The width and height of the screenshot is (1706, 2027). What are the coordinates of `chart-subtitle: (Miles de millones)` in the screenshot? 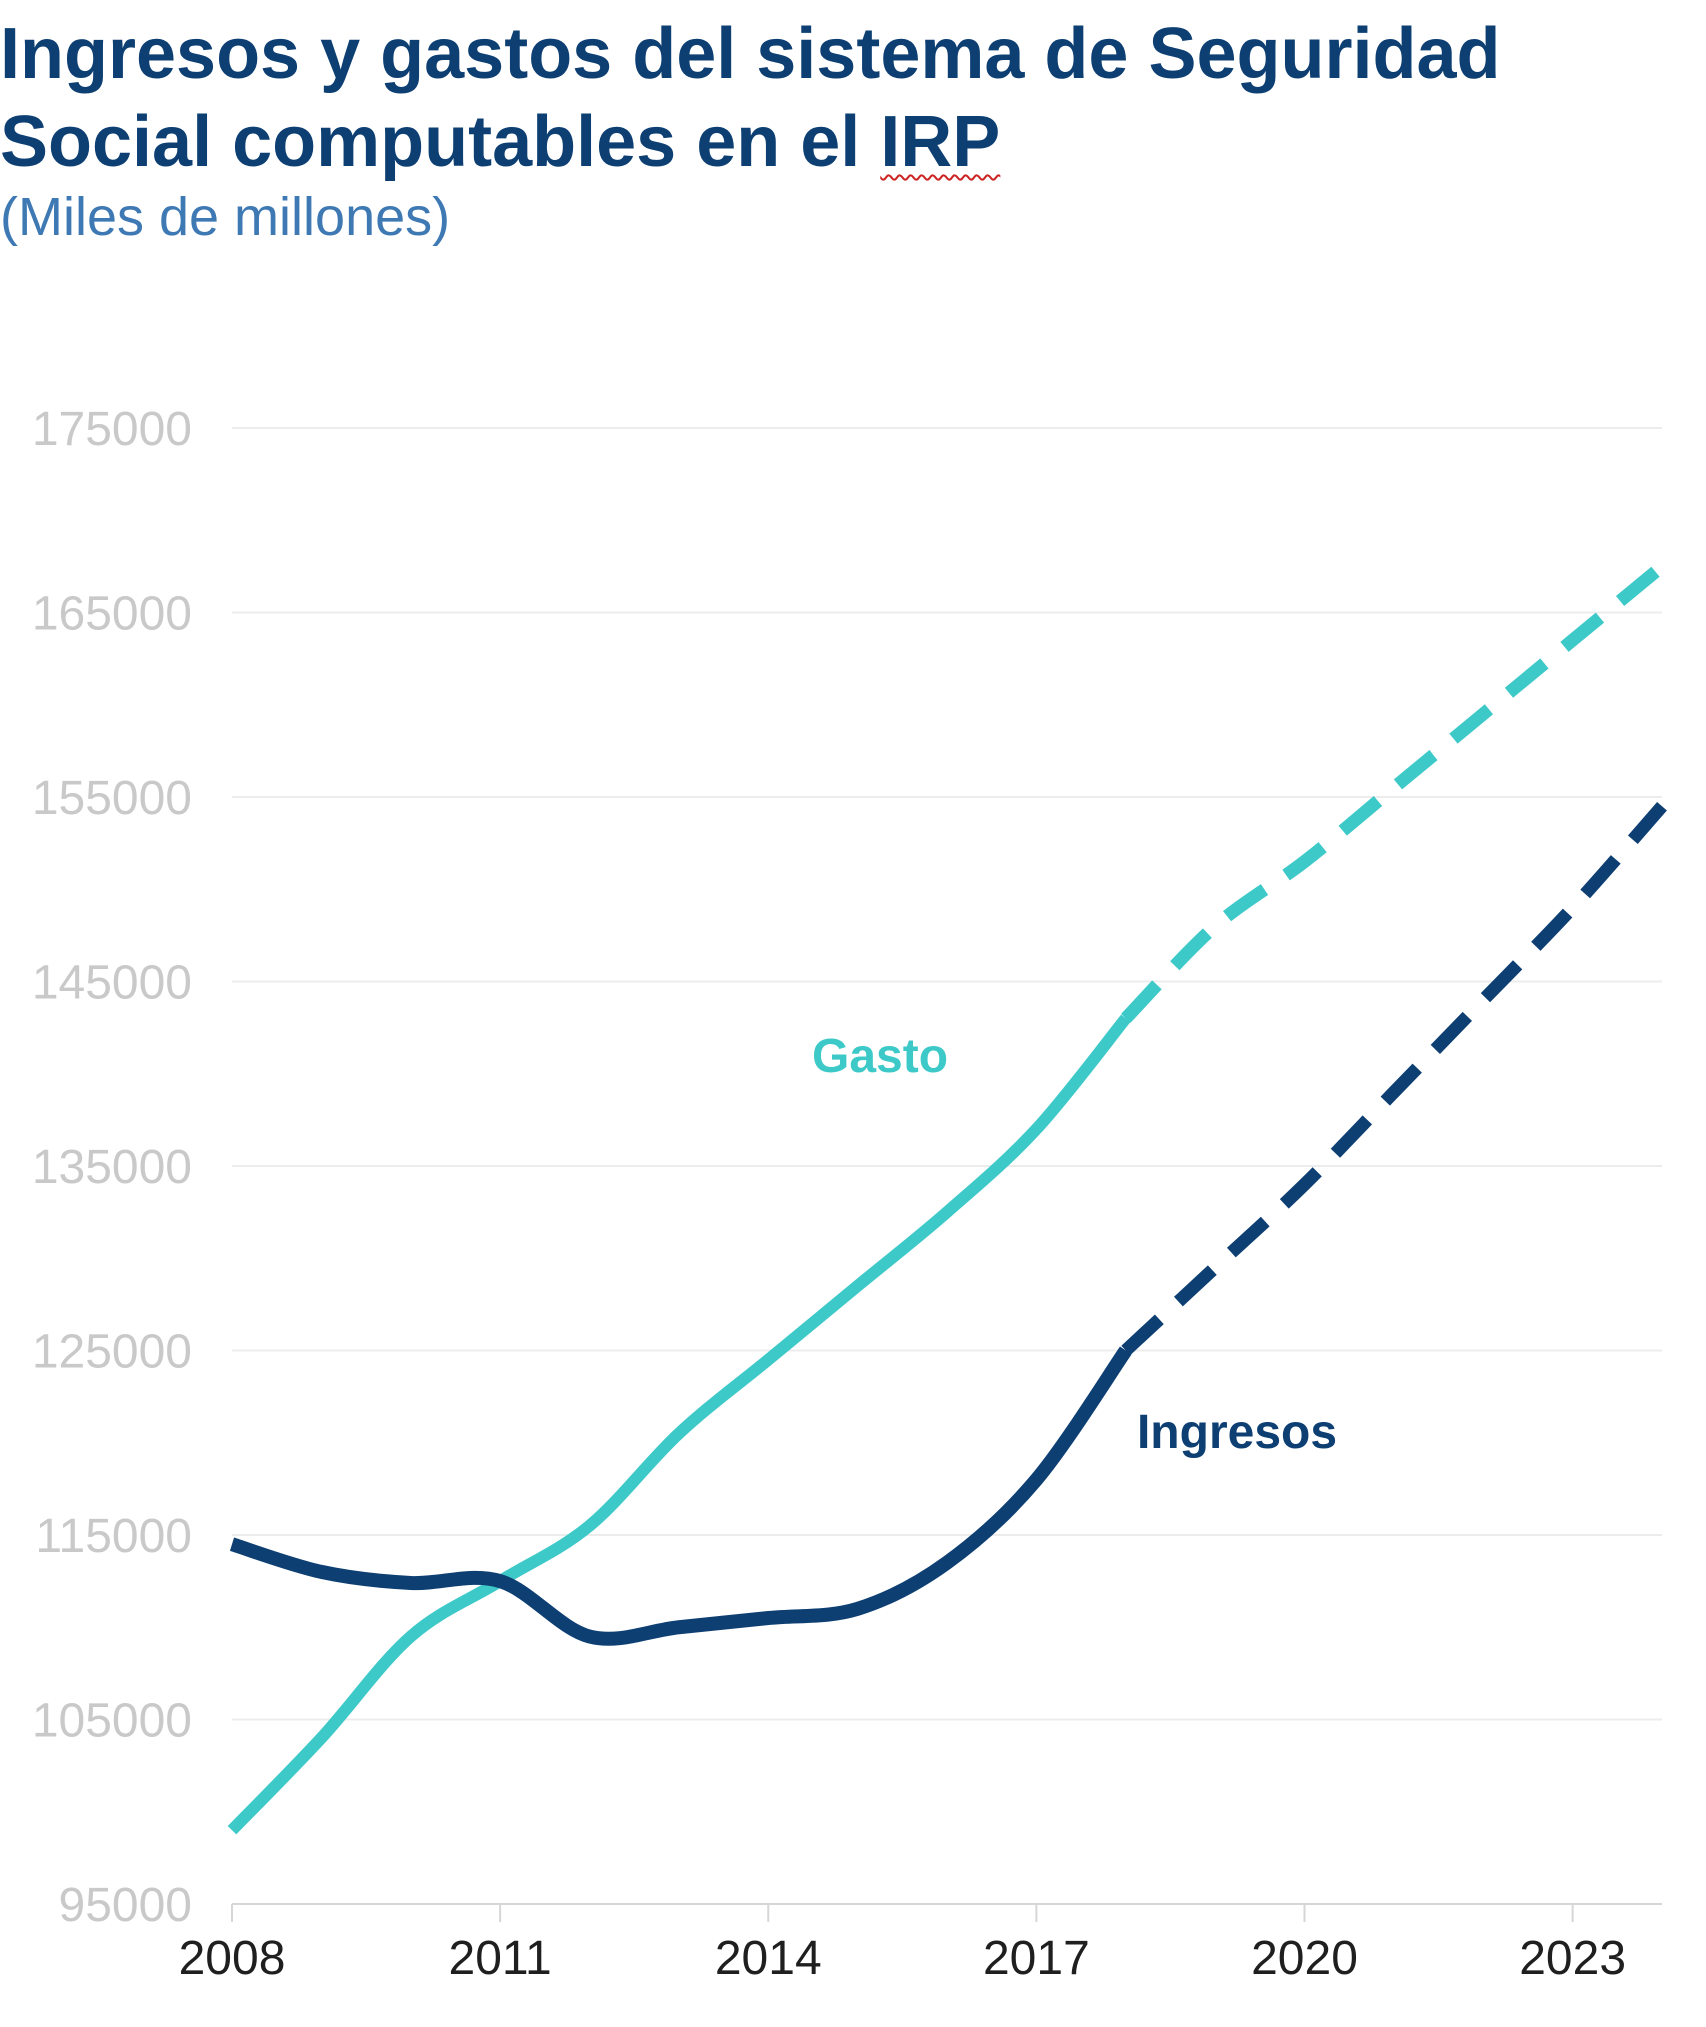 It's located at (225, 217).